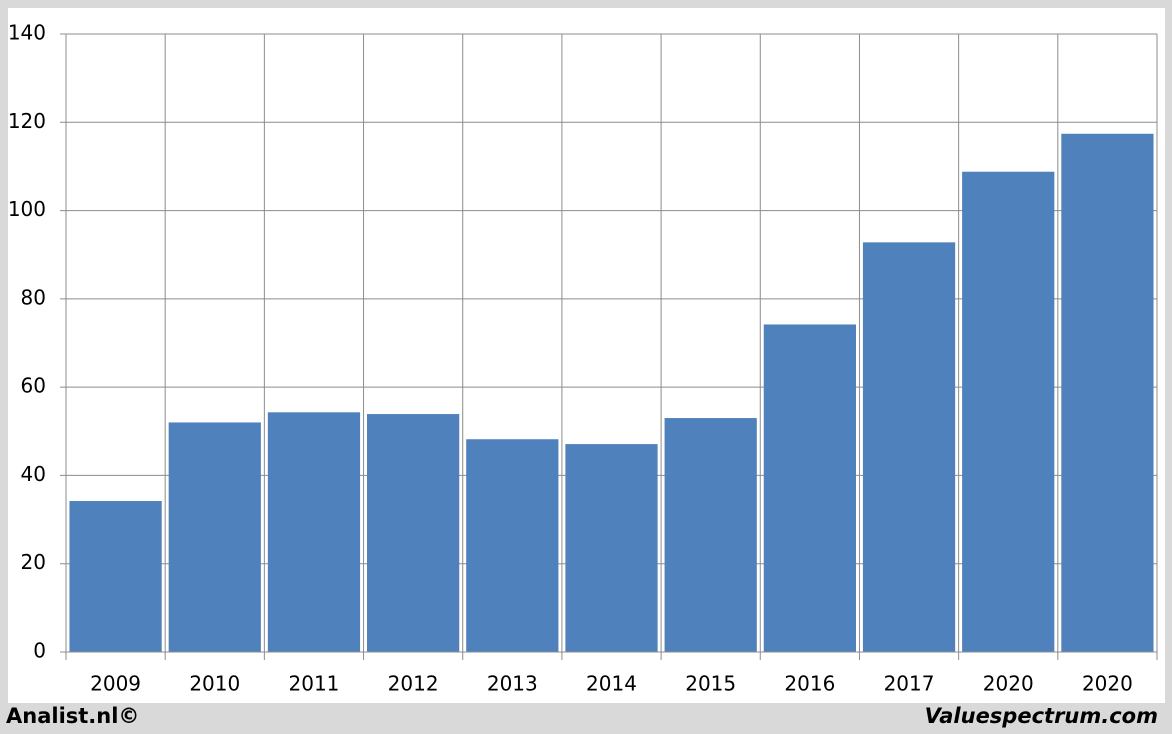 This screenshot has width=1172, height=734. What do you see at coordinates (39, 651) in the screenshot?
I see `y-tick-label: 0` at bounding box center [39, 651].